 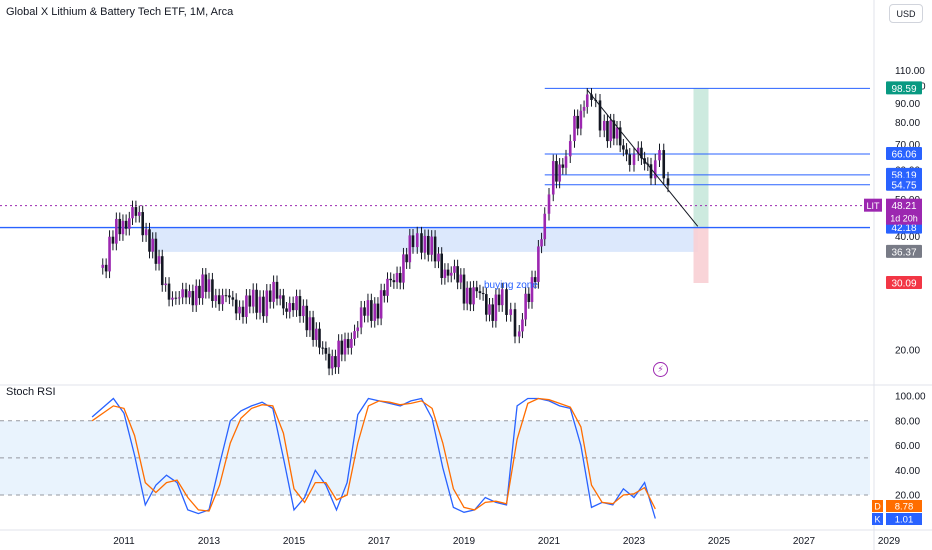 I want to click on time-tick-label: 2017, so click(x=379, y=541).